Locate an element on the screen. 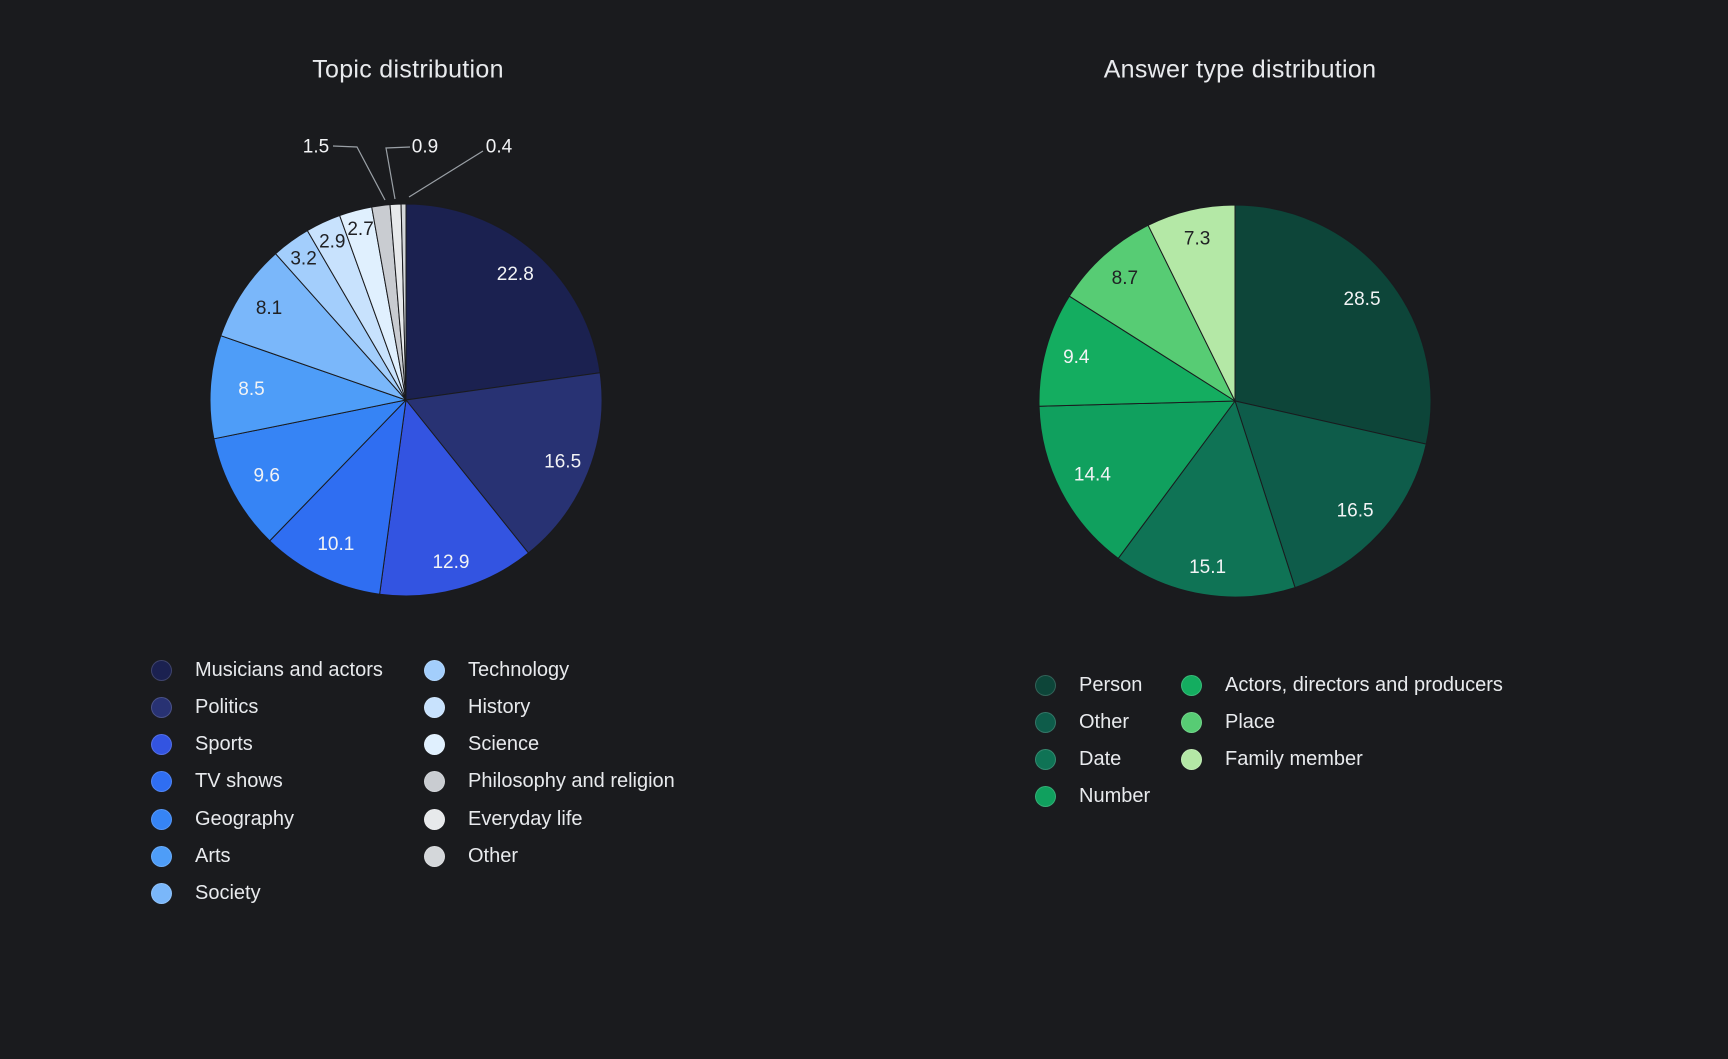  slice-value-label: 14.4 is located at coordinates (1092, 475).